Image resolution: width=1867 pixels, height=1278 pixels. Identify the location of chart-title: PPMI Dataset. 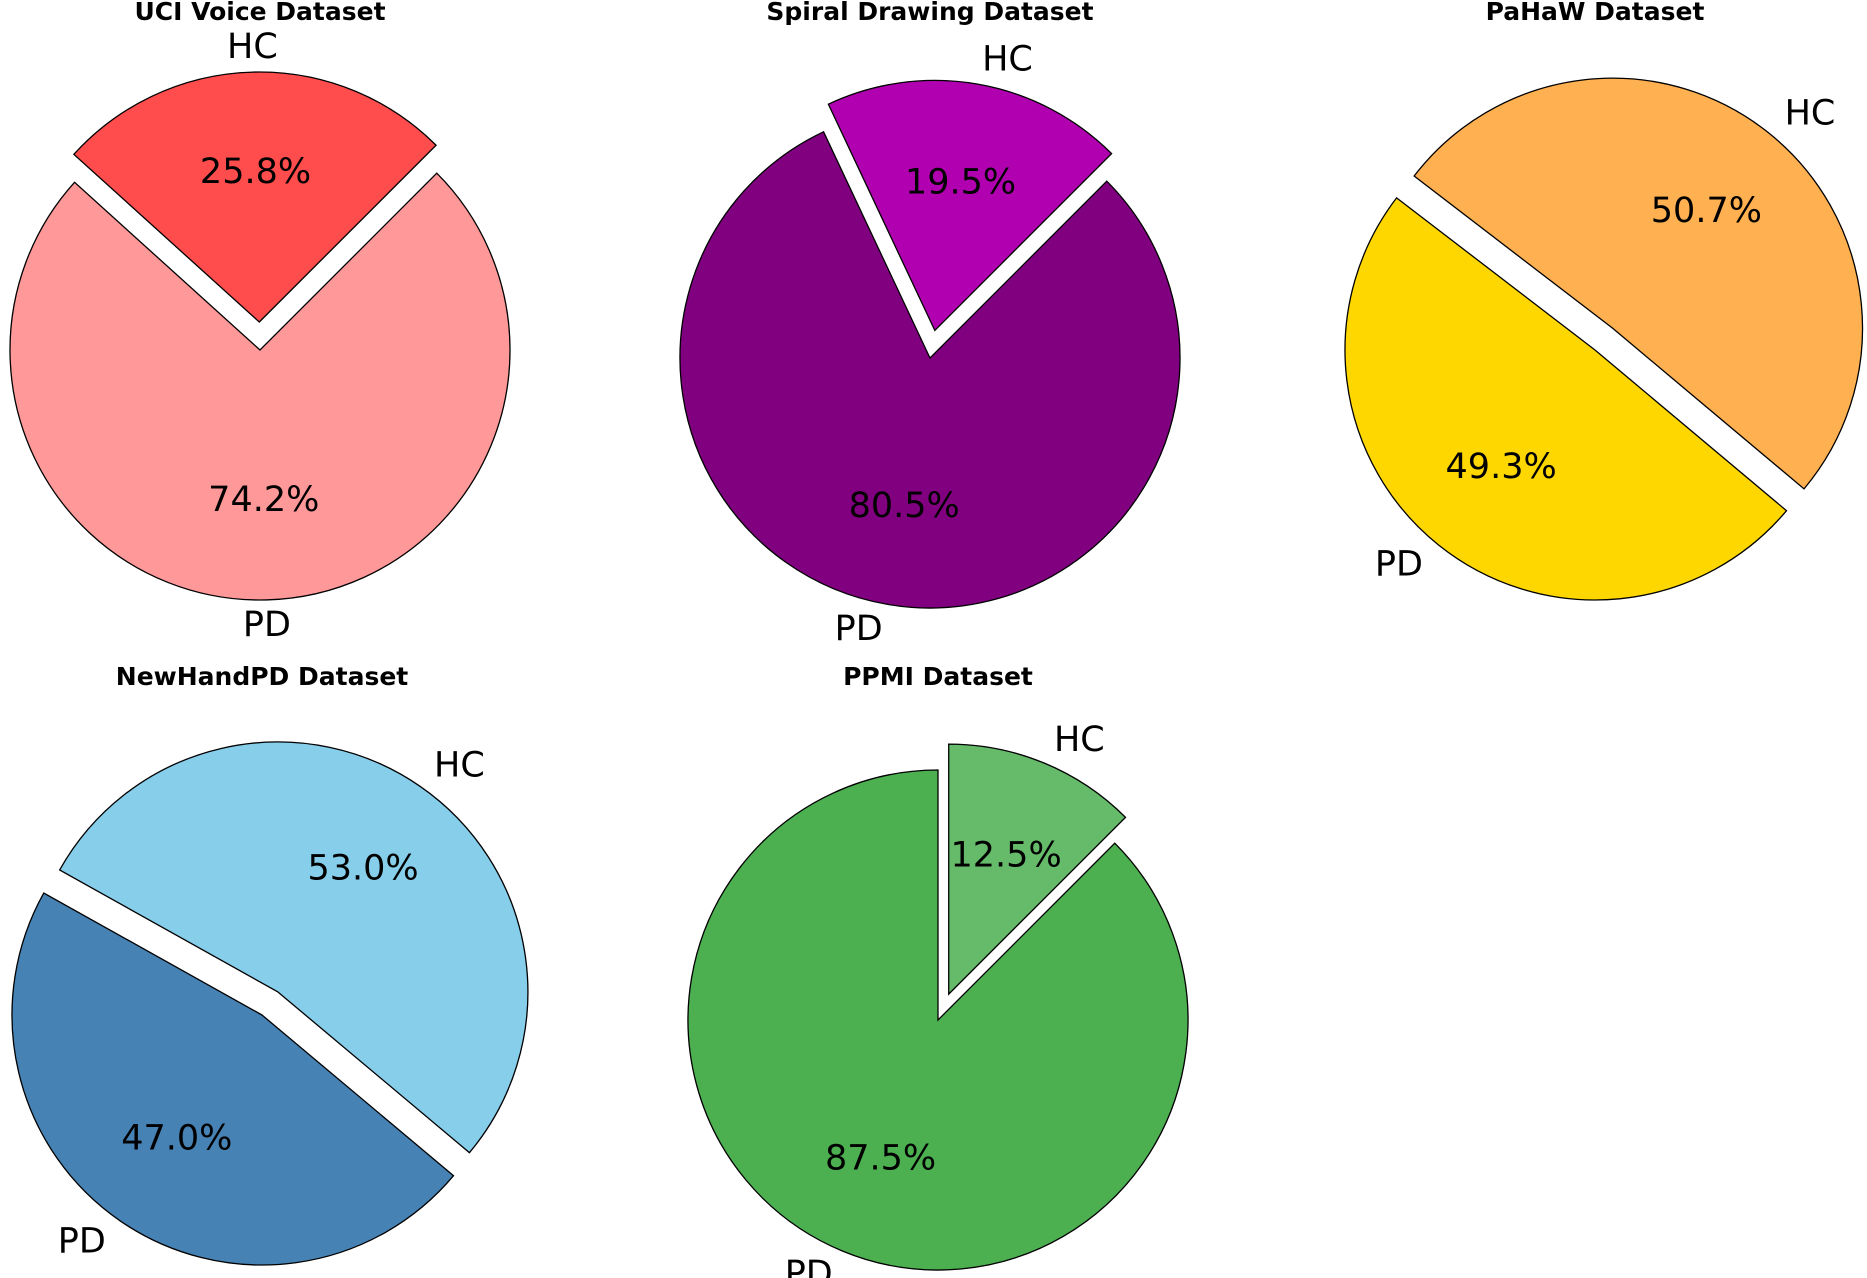
(938, 676).